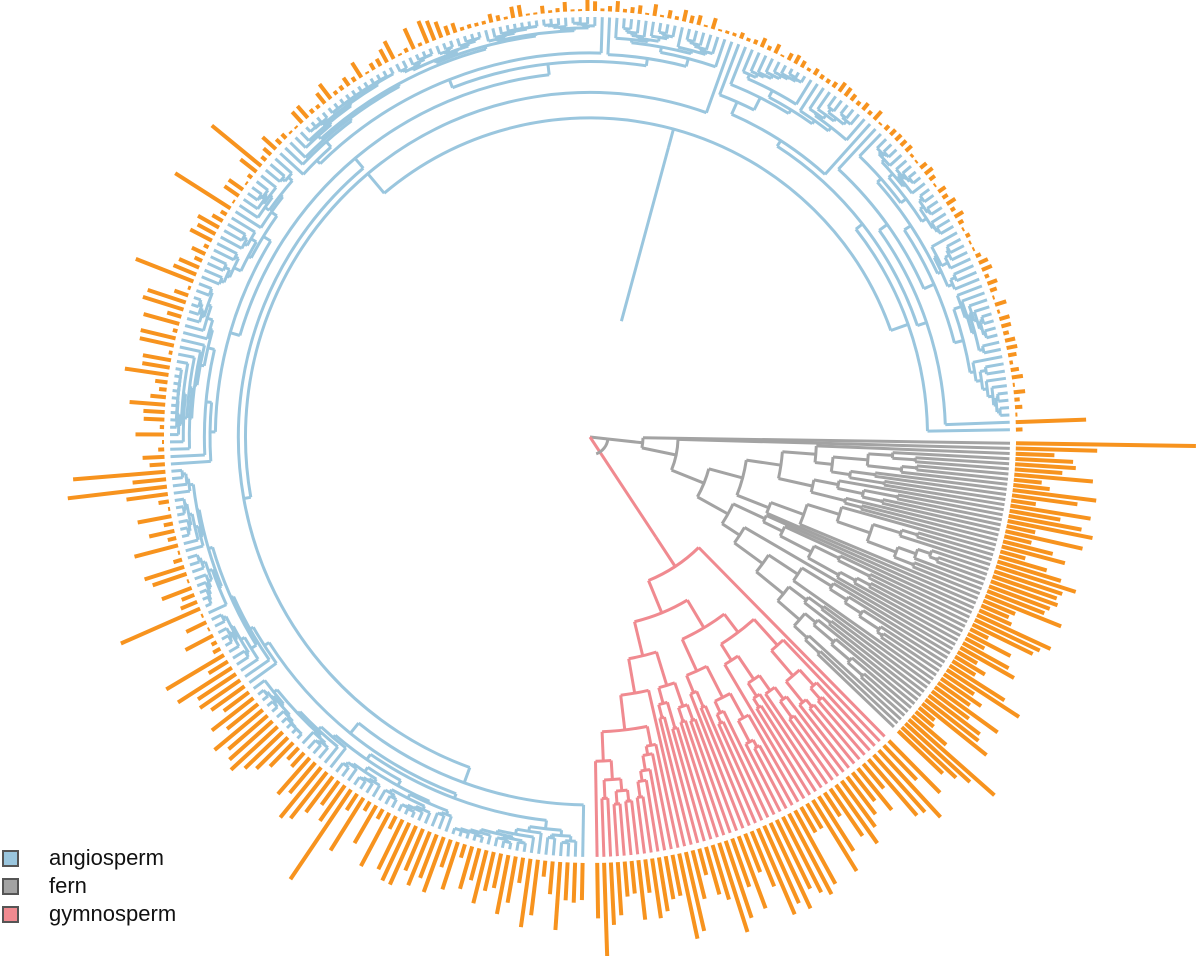 The image size is (1200, 956). What do you see at coordinates (68, 885) in the screenshot?
I see `legend-label: fern` at bounding box center [68, 885].